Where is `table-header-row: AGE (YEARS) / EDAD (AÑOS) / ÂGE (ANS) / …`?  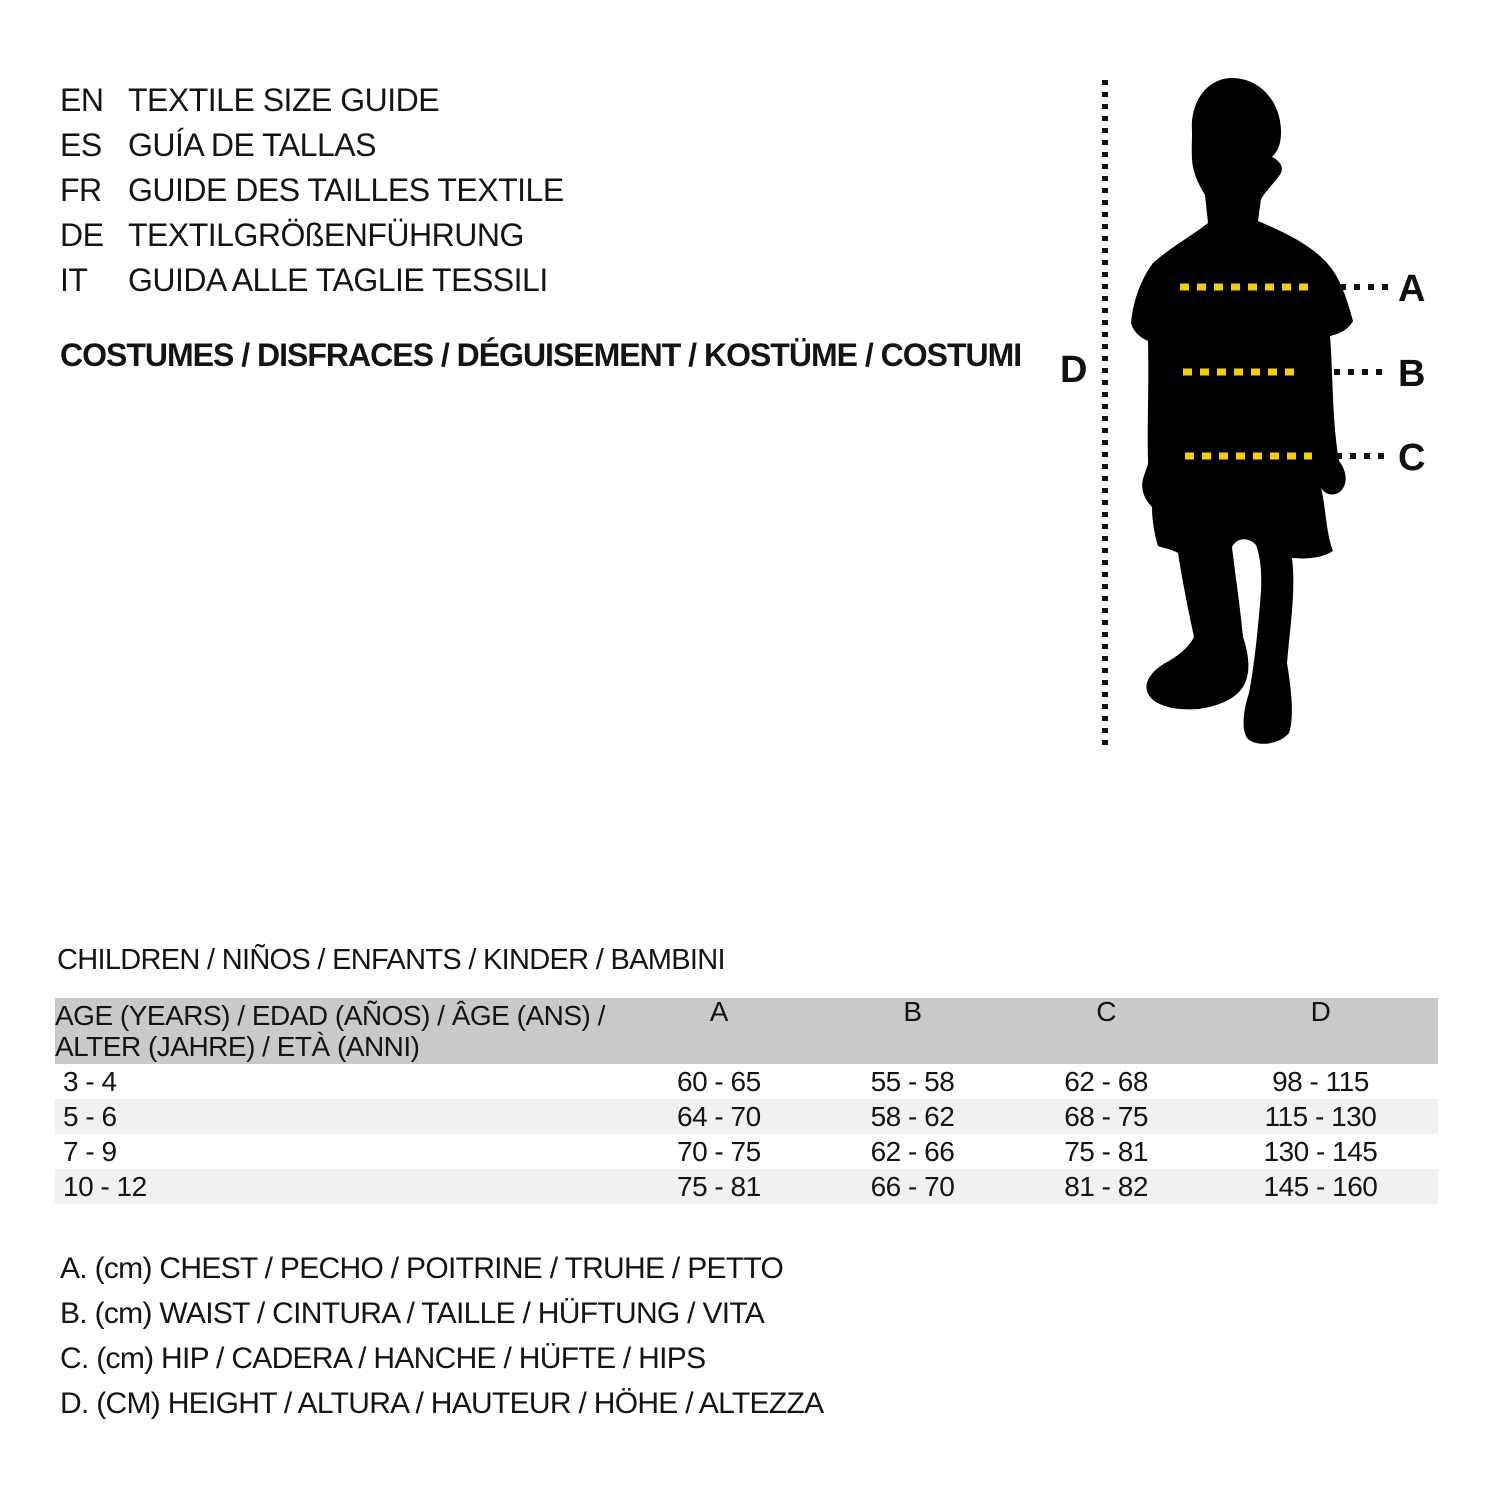 table-header-row: AGE (YEARS) / EDAD (AÑOS) / ÂGE (ANS) / … is located at coordinates (746, 1031).